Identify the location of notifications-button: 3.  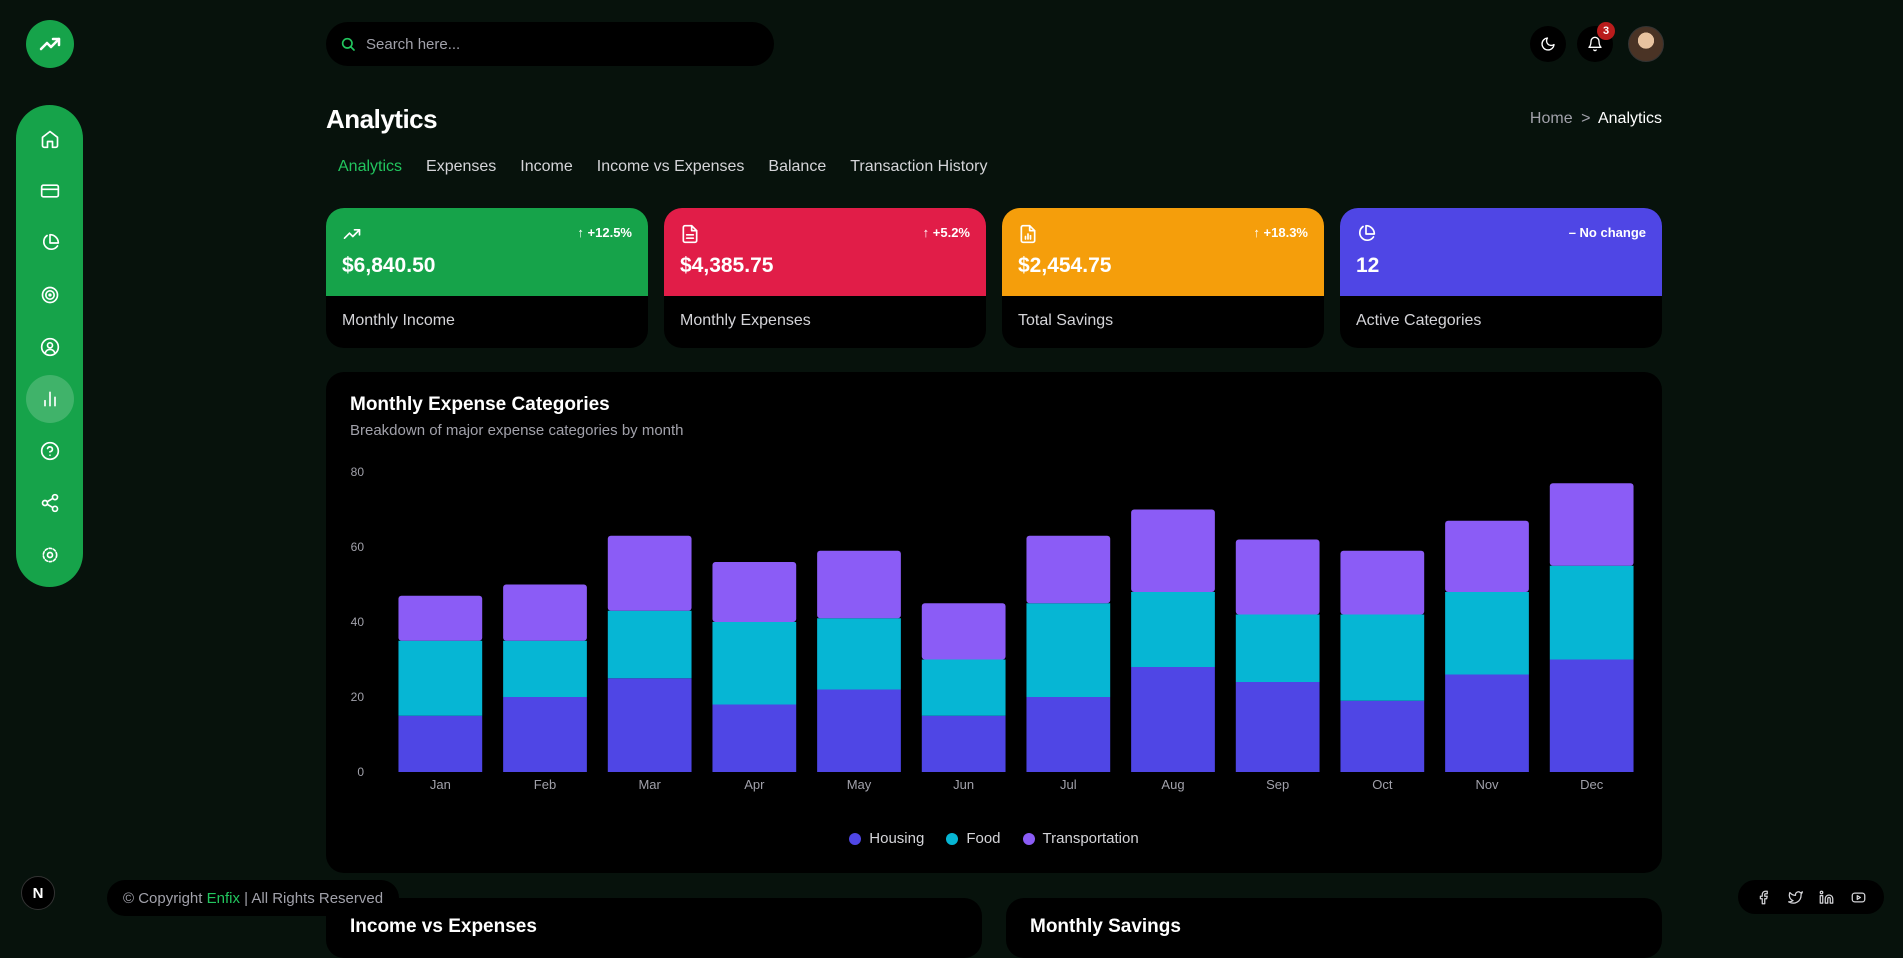
(1596, 42).